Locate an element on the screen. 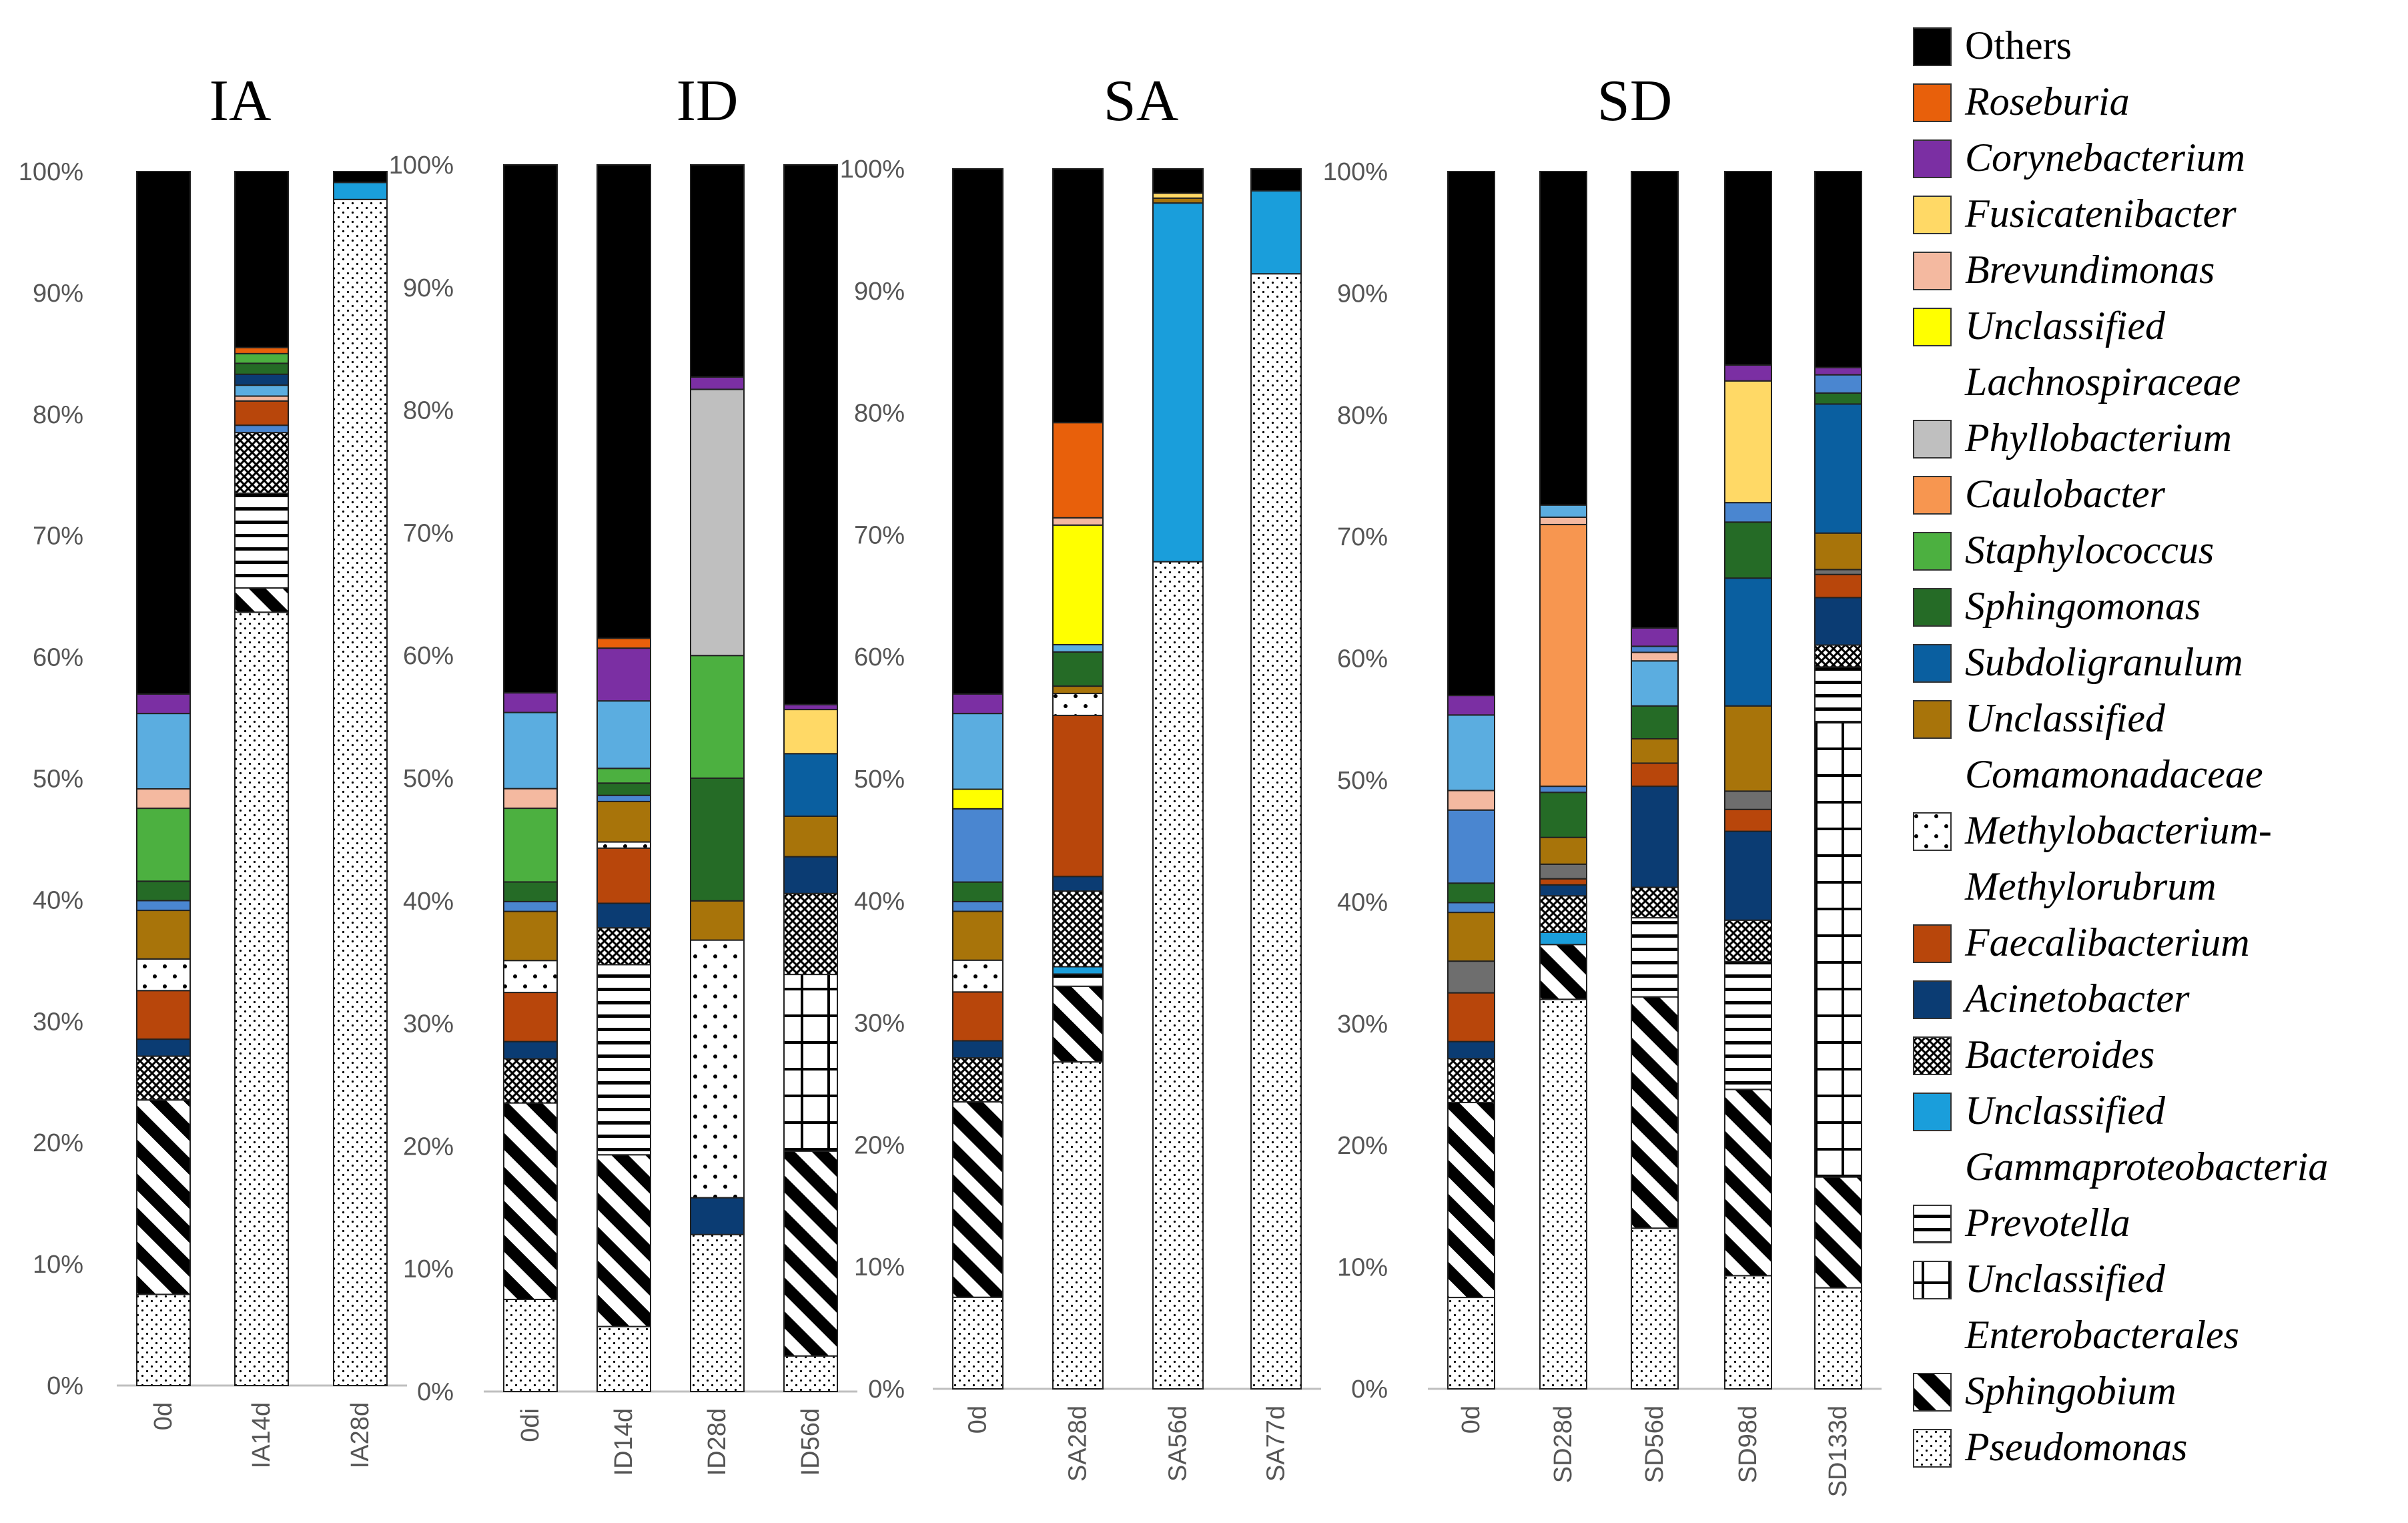  bar-ia28d is located at coordinates (361, 778).